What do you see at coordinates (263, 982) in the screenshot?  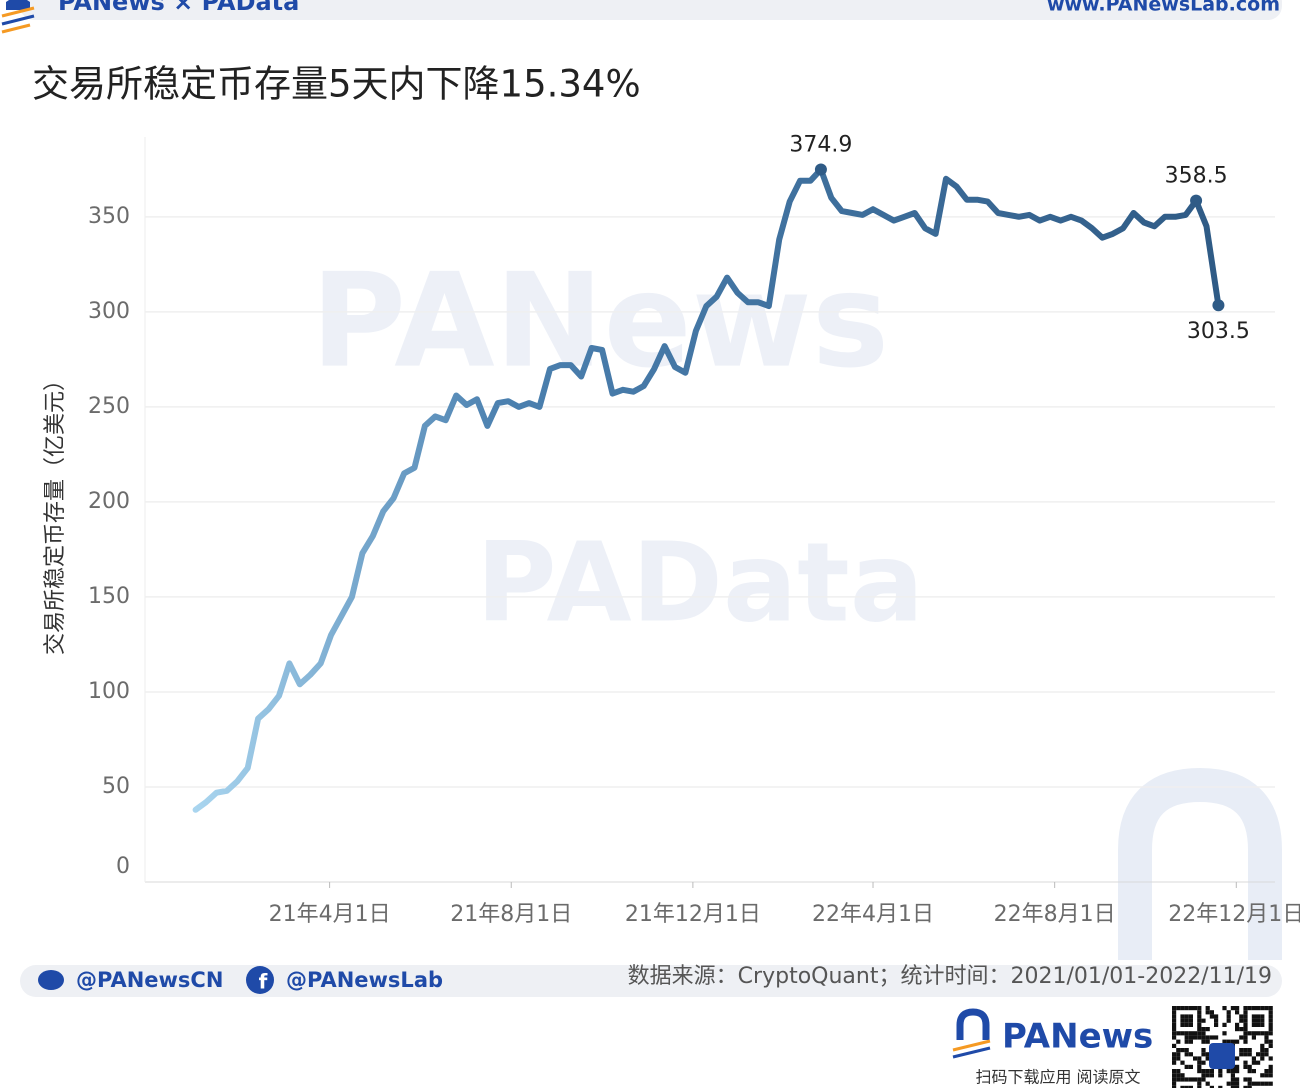 I see `svg-text: f` at bounding box center [263, 982].